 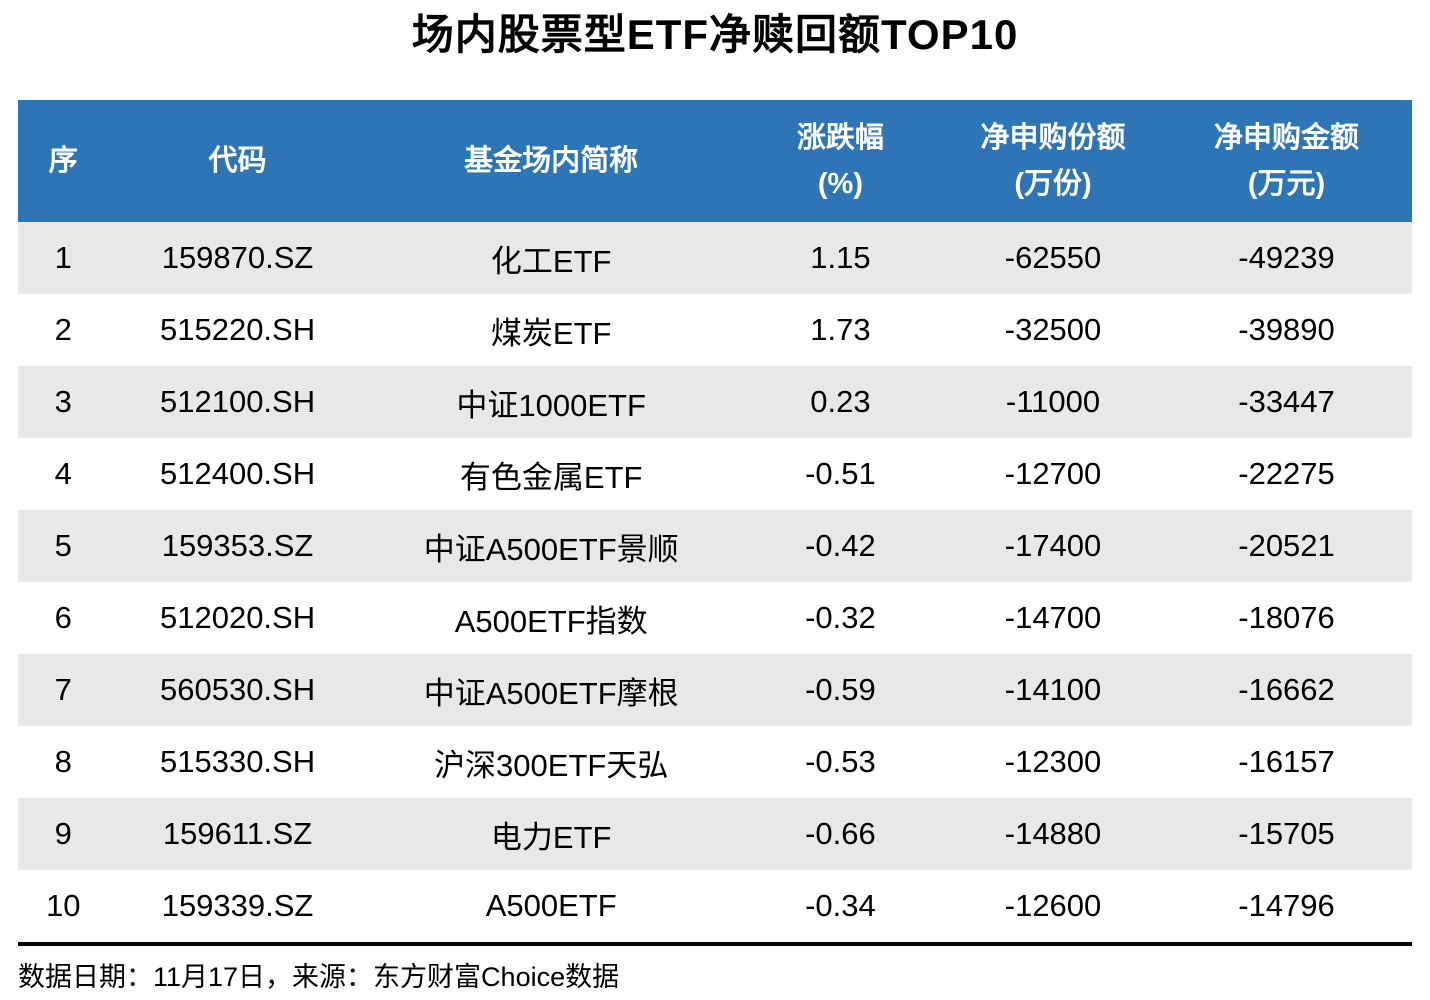 I want to click on cell-net-amount: -18076, so click(x=1286, y=618).